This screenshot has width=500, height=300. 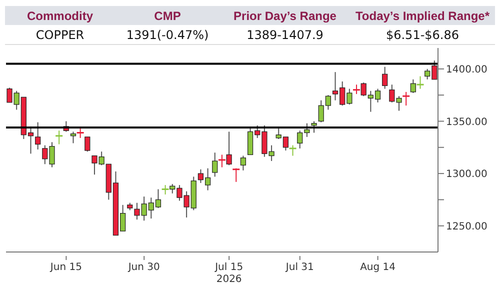 What do you see at coordinates (467, 122) in the screenshot?
I see `y-tick-label: 1350.00` at bounding box center [467, 122].